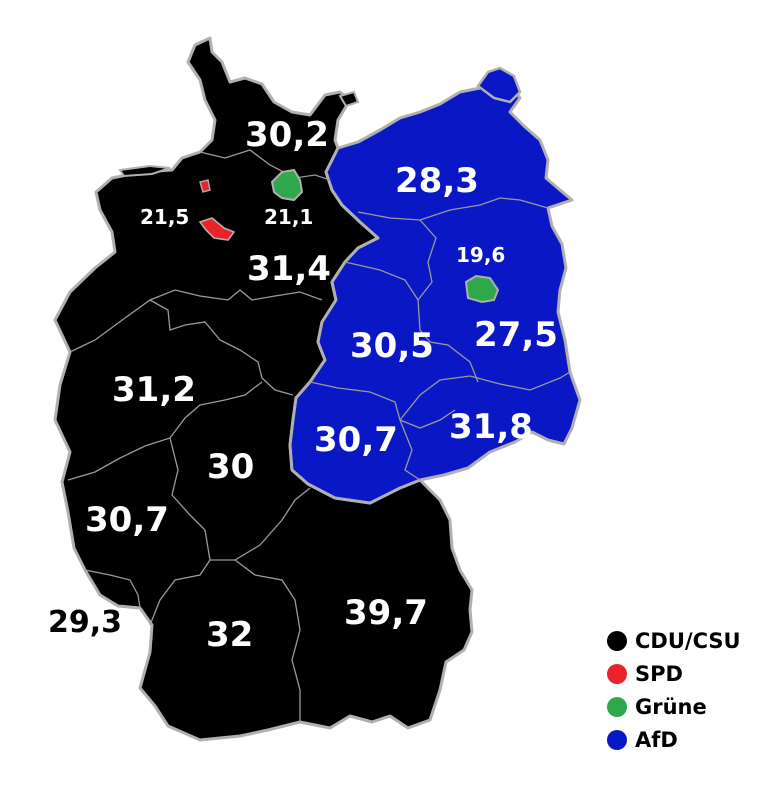 Image resolution: width=768 pixels, height=786 pixels. What do you see at coordinates (127, 520) in the screenshot?
I see `value-rheinland-pfalz: 30,7` at bounding box center [127, 520].